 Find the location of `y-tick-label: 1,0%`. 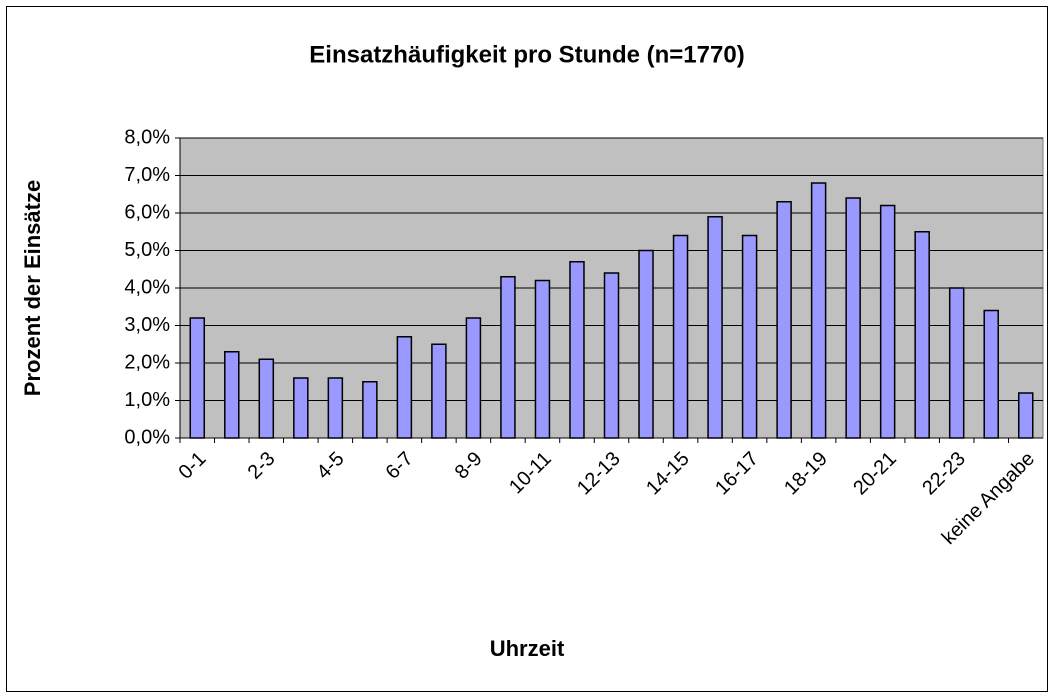

y-tick-label: 1,0% is located at coordinates (147, 400).